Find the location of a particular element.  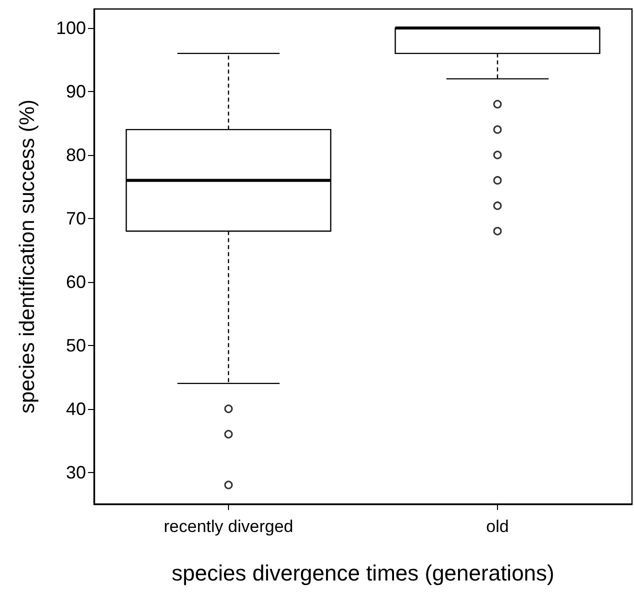

x-tick-label: recently diverged is located at coordinates (229, 526).